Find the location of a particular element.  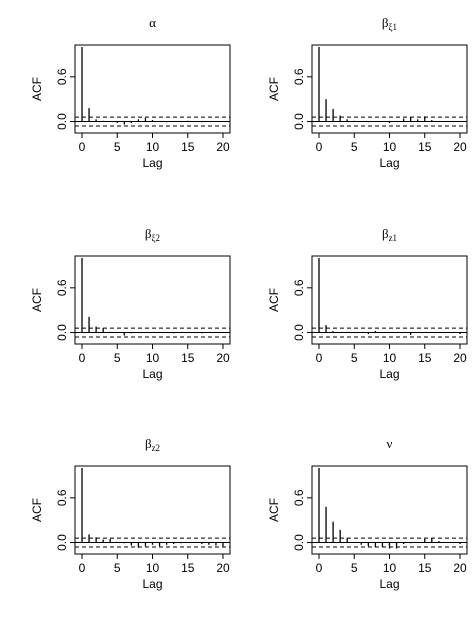

panel-title-subscript: z1 is located at coordinates (393, 238).